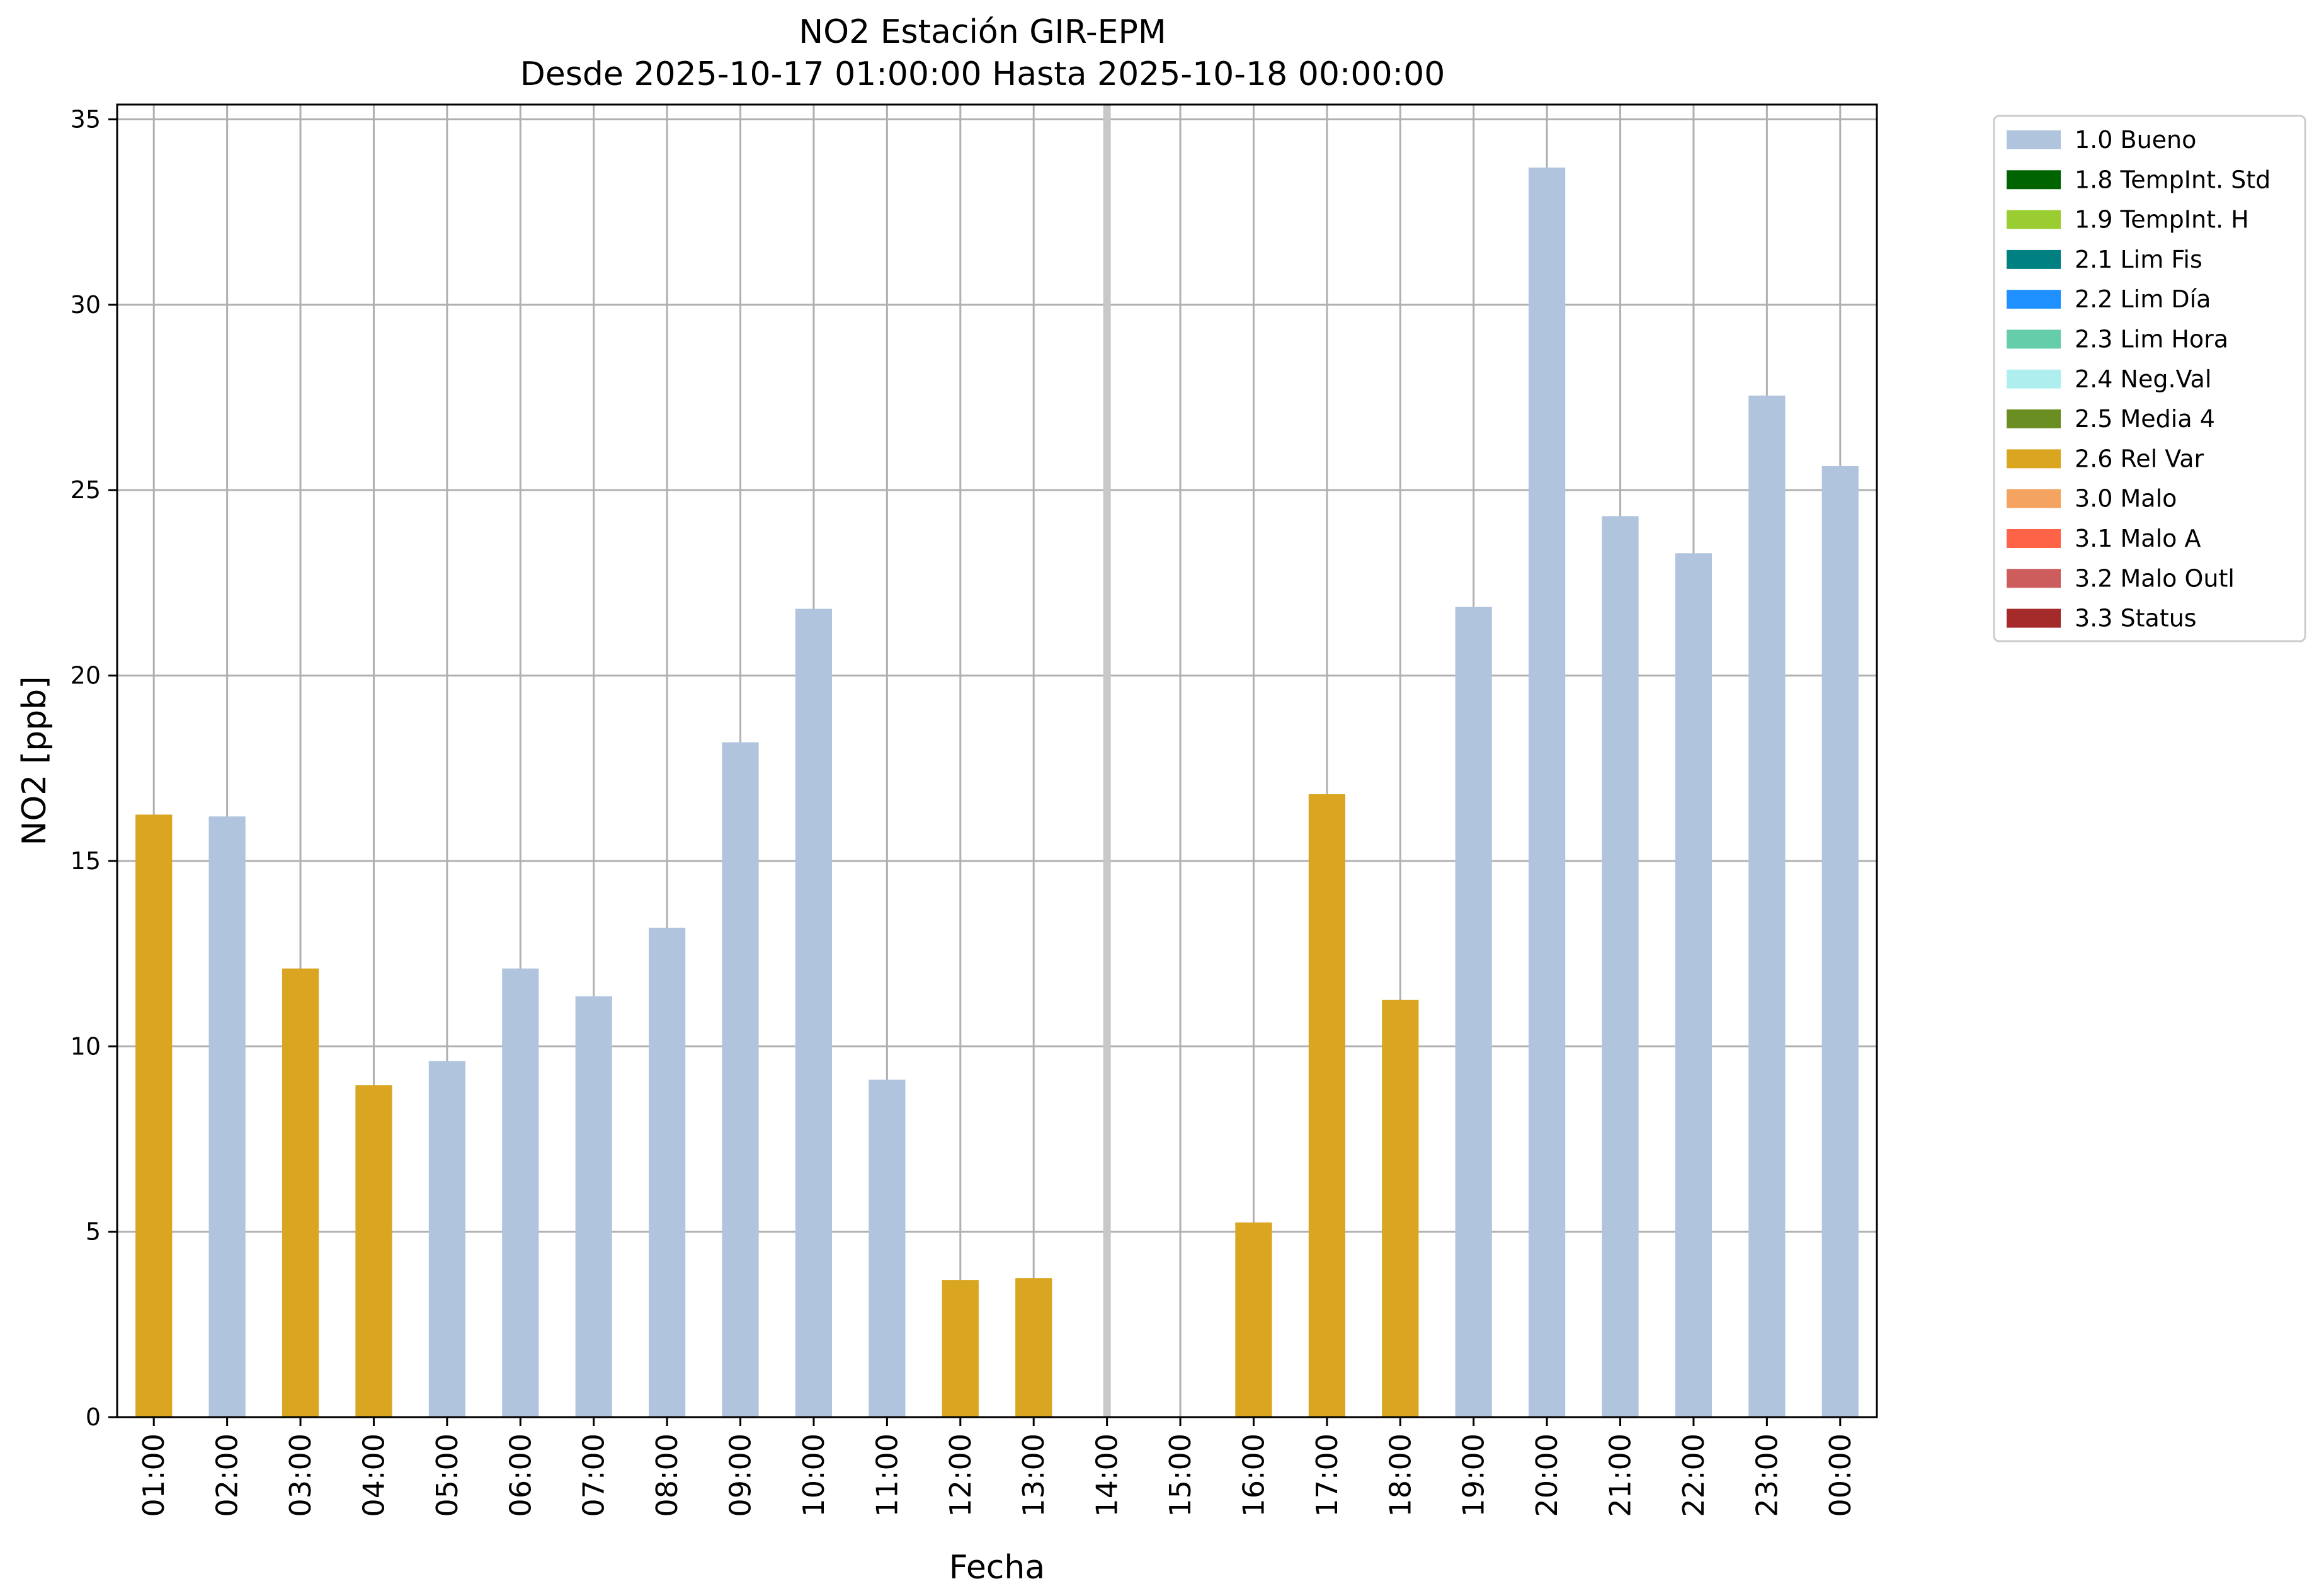 The image size is (2319, 1596). What do you see at coordinates (960, 1475) in the screenshot?
I see `x-tick-label: 12:00` at bounding box center [960, 1475].